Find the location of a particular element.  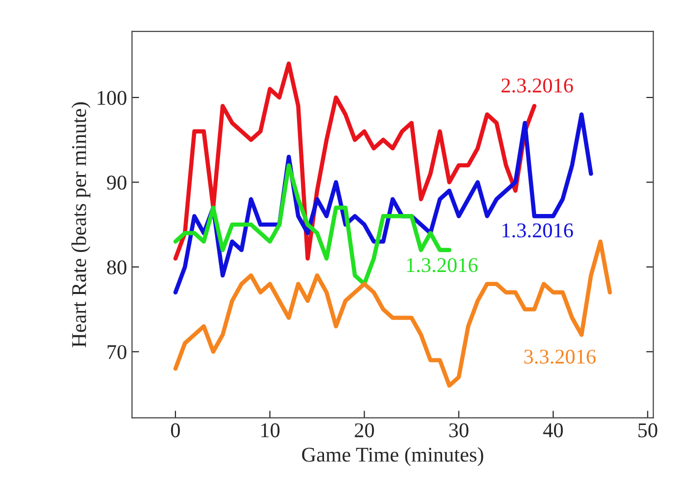

y-tick-label: 80 is located at coordinates (116, 267).